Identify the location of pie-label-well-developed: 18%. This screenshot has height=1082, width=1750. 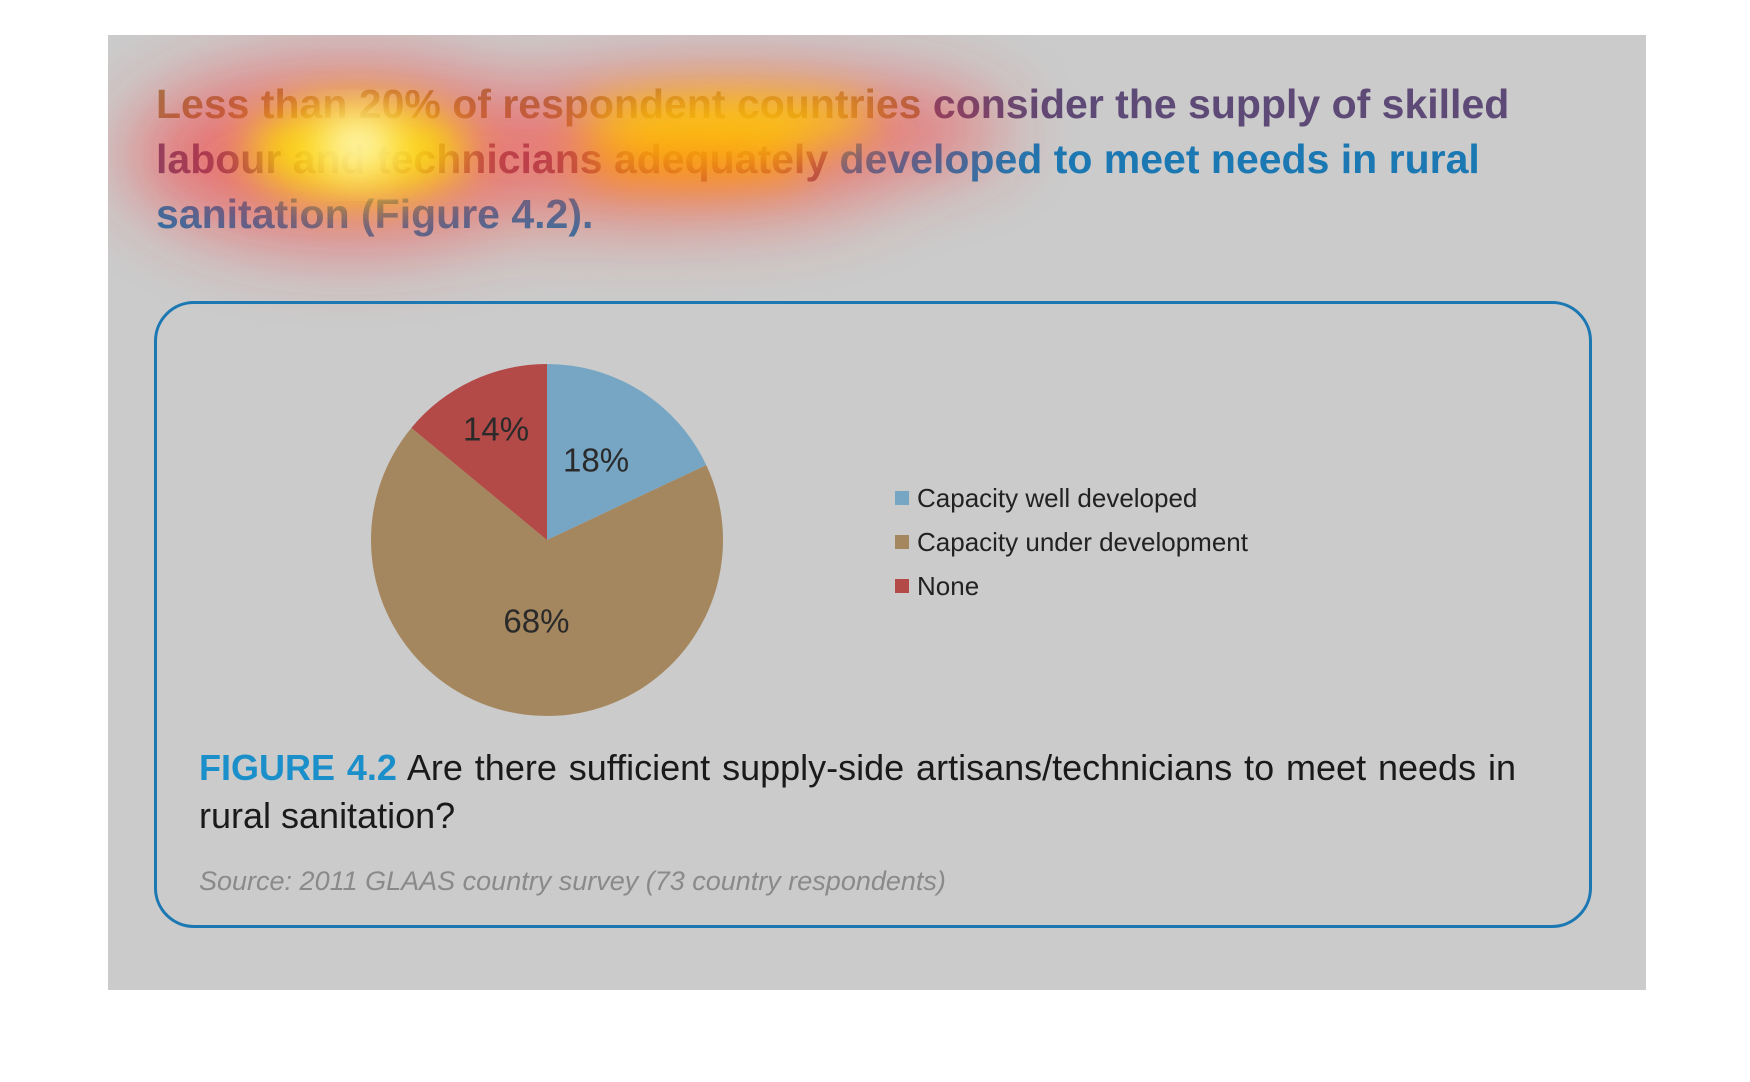
(596, 459).